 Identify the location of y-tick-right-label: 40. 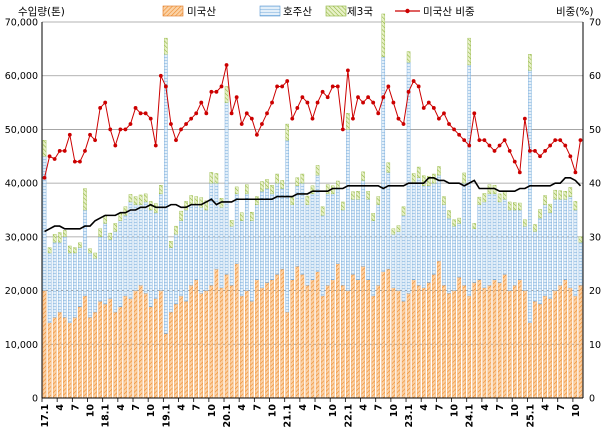
(595, 184).